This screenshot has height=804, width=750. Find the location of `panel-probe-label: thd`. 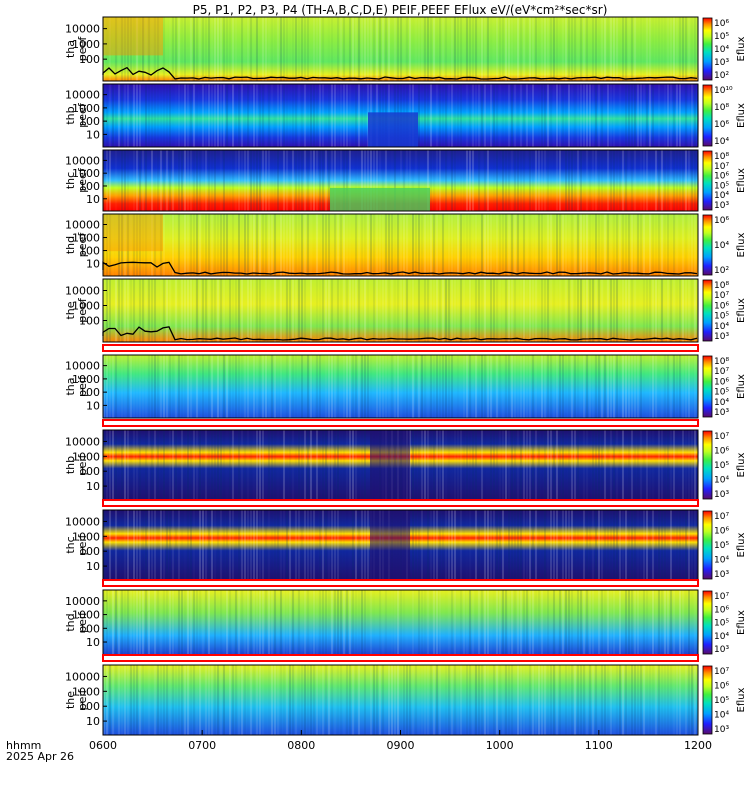

panel-probe-label: thd is located at coordinates (70, 245).